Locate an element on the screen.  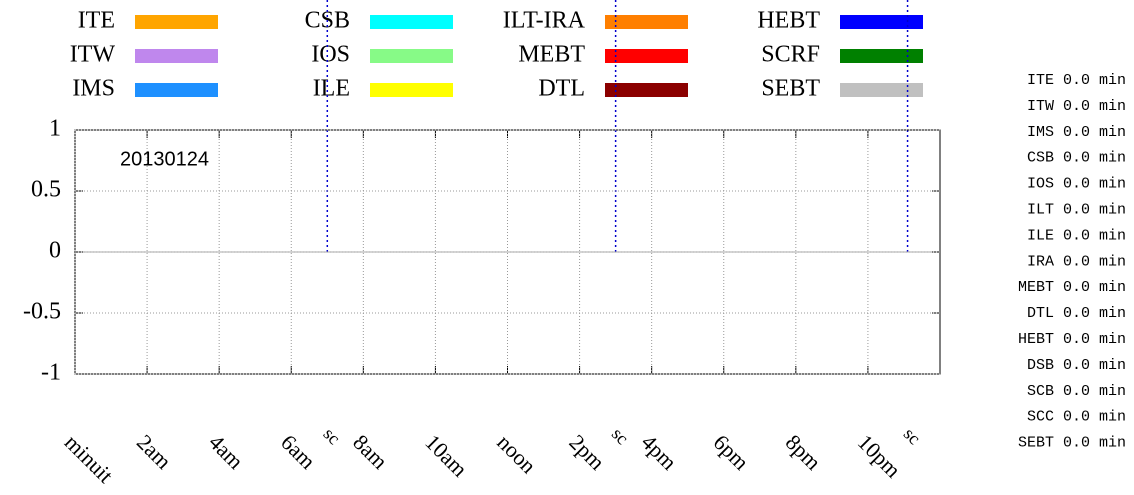
summary-line: HEBT 0.0 min is located at coordinates (1072, 339).